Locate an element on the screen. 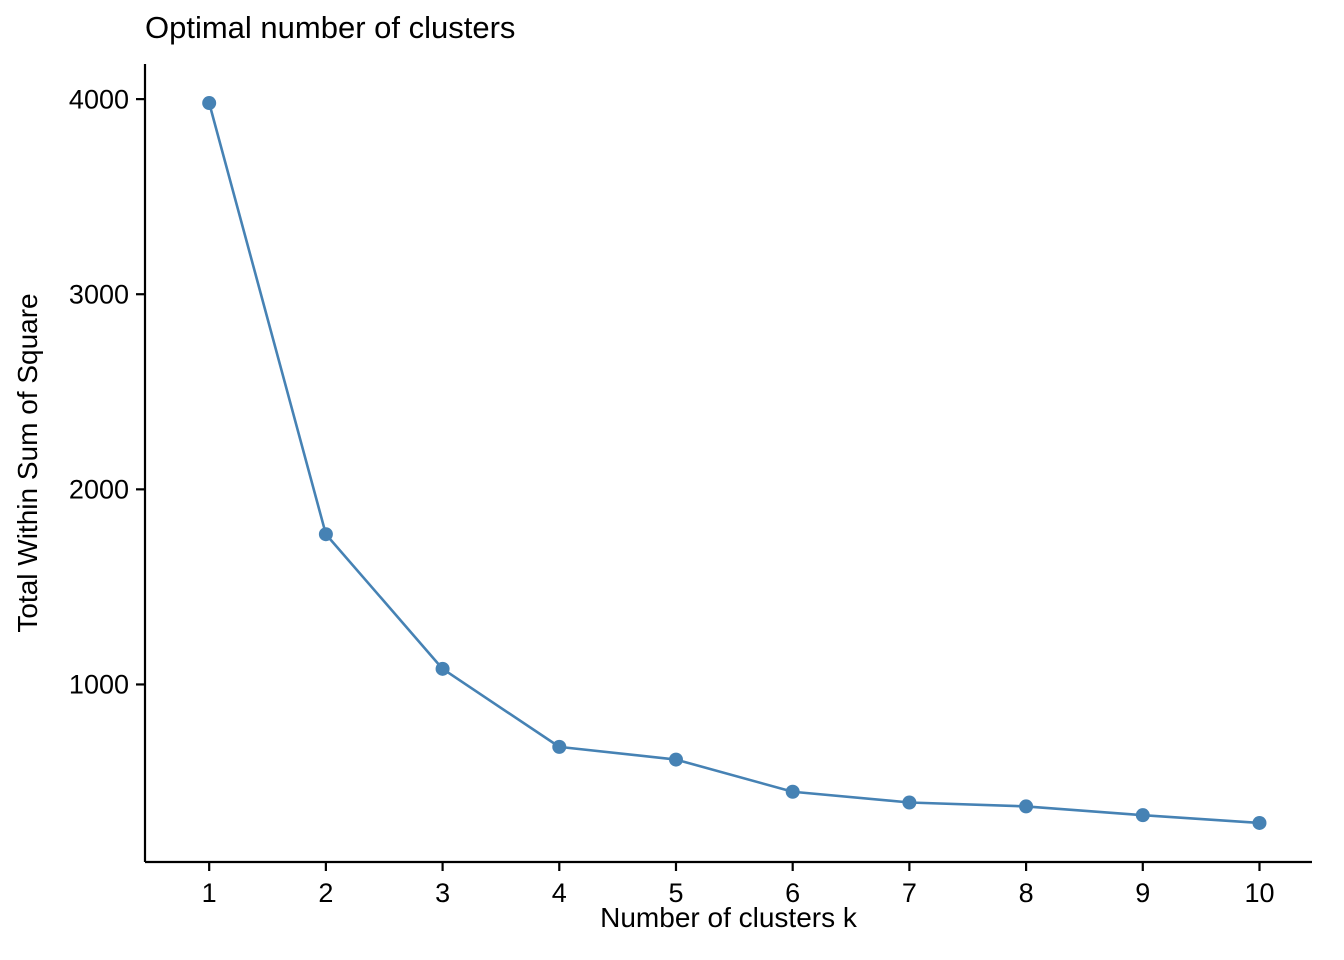 This screenshot has height=960, width=1344. y-tick-label: 2000 is located at coordinates (99, 490).